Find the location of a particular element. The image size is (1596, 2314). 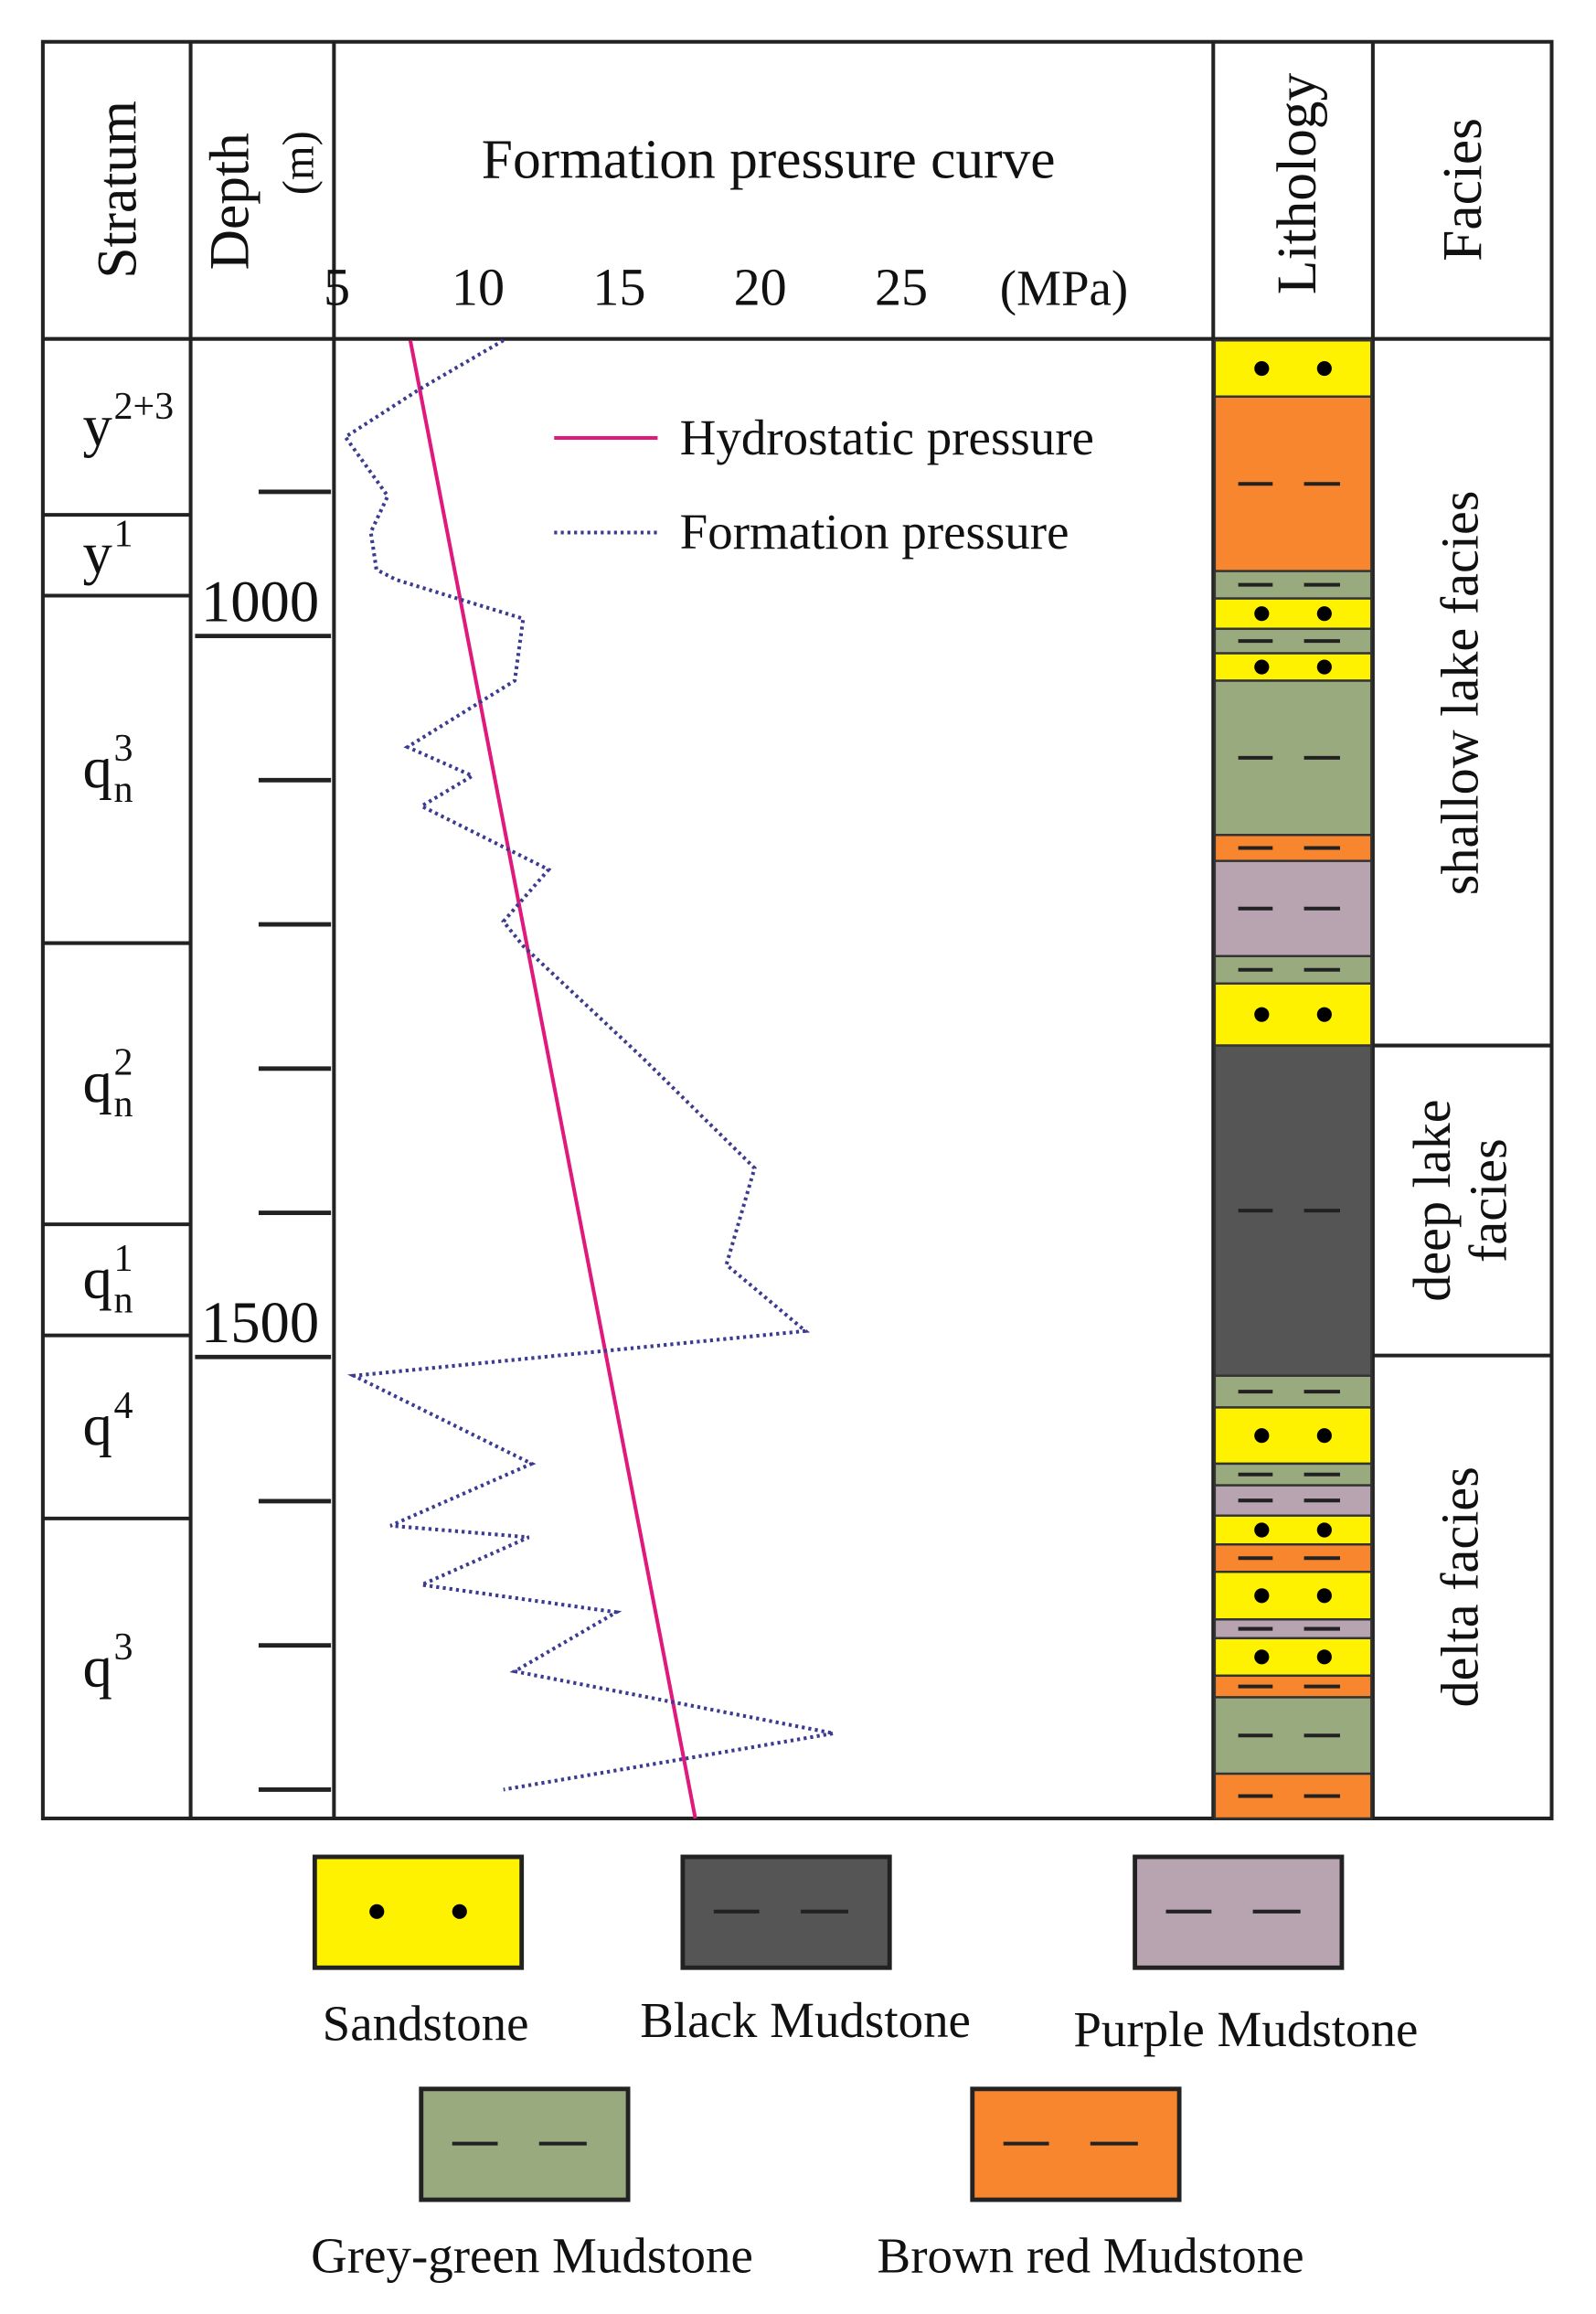

x-tick-label: 15 is located at coordinates (618, 286).